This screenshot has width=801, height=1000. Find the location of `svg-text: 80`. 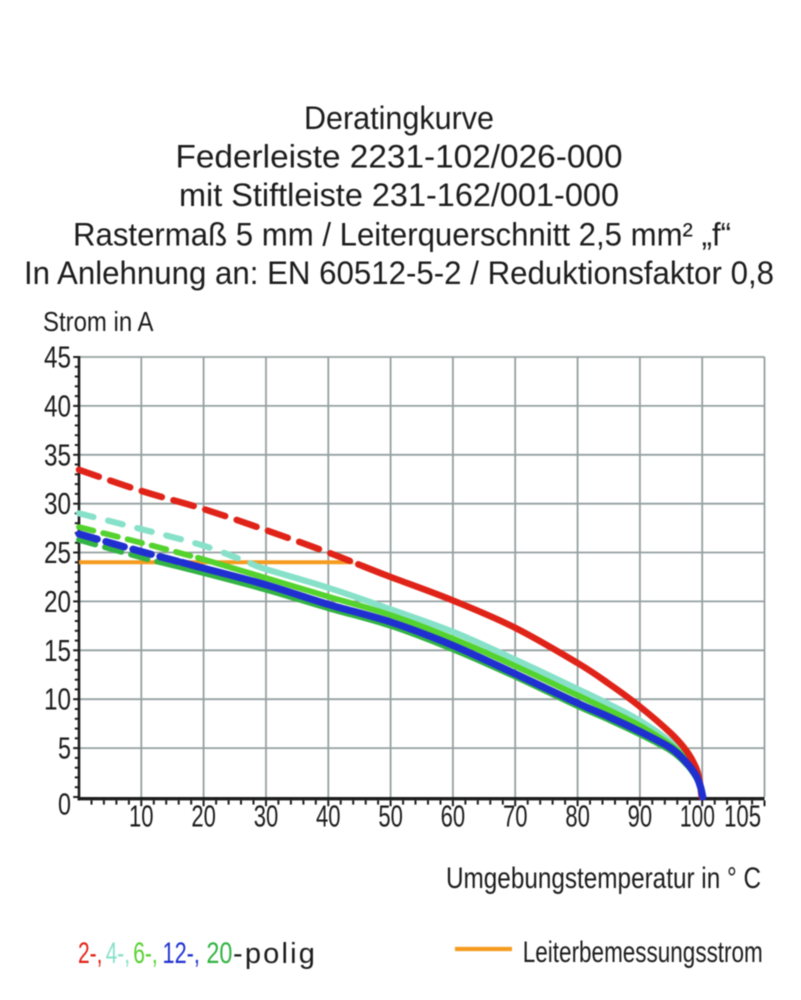

svg-text: 80 is located at coordinates (577, 816).